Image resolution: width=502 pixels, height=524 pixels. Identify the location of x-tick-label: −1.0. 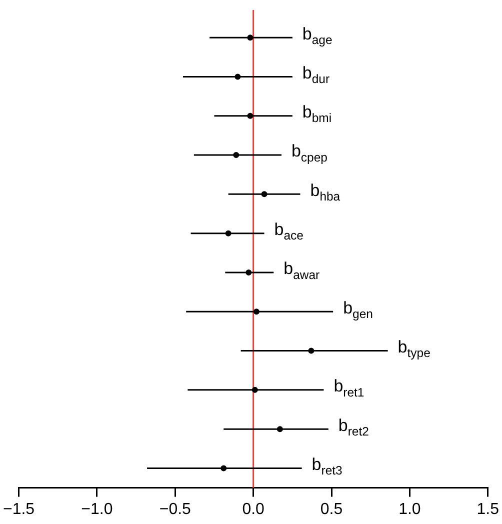
(97, 509).